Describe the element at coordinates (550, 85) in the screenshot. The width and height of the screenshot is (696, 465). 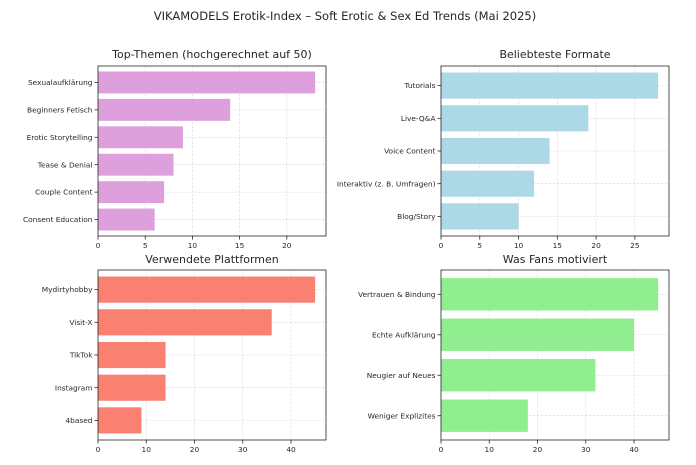
I see `bar-tutorials` at that location.